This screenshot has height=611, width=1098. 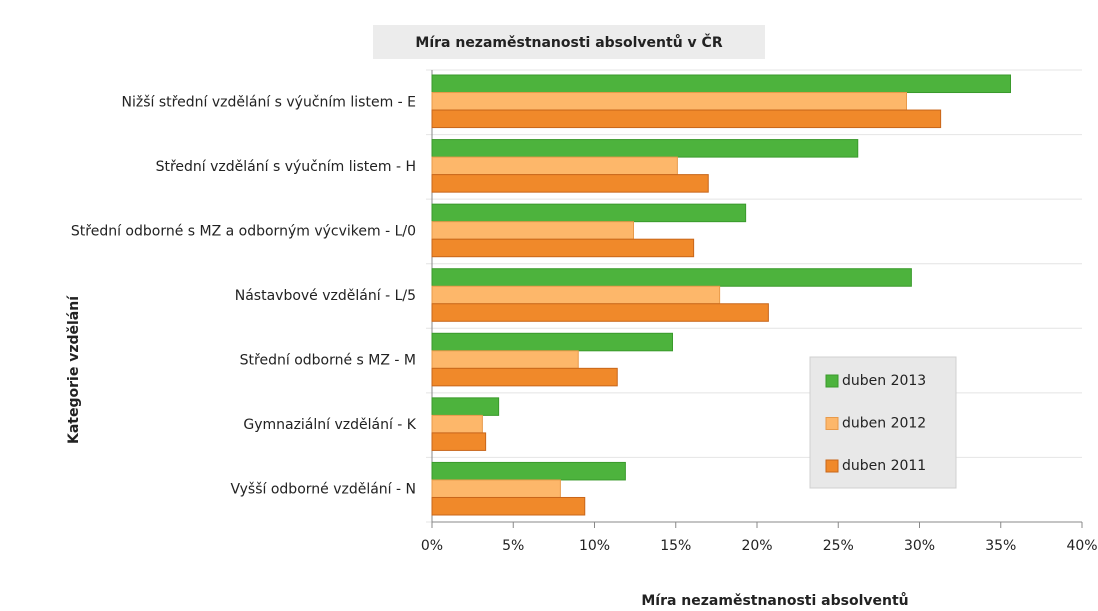 What do you see at coordinates (1081, 546) in the screenshot?
I see `x-tick-label: 40%` at bounding box center [1081, 546].